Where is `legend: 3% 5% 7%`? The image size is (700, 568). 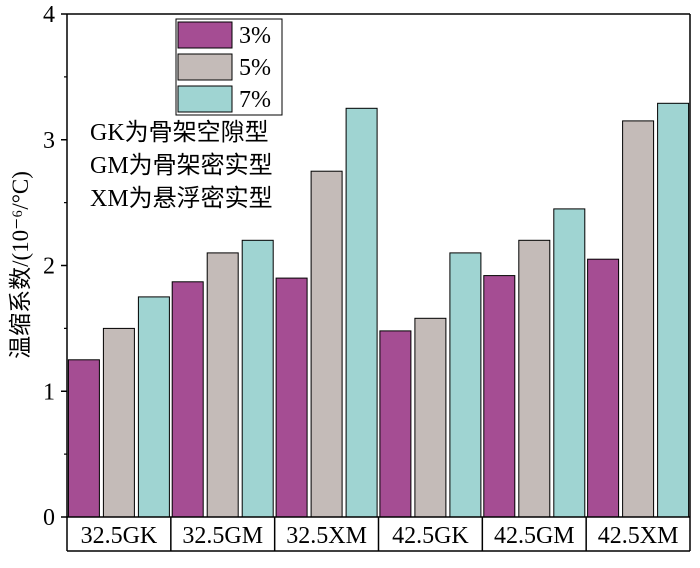
legend: 3% 5% 7% is located at coordinates (229, 67).